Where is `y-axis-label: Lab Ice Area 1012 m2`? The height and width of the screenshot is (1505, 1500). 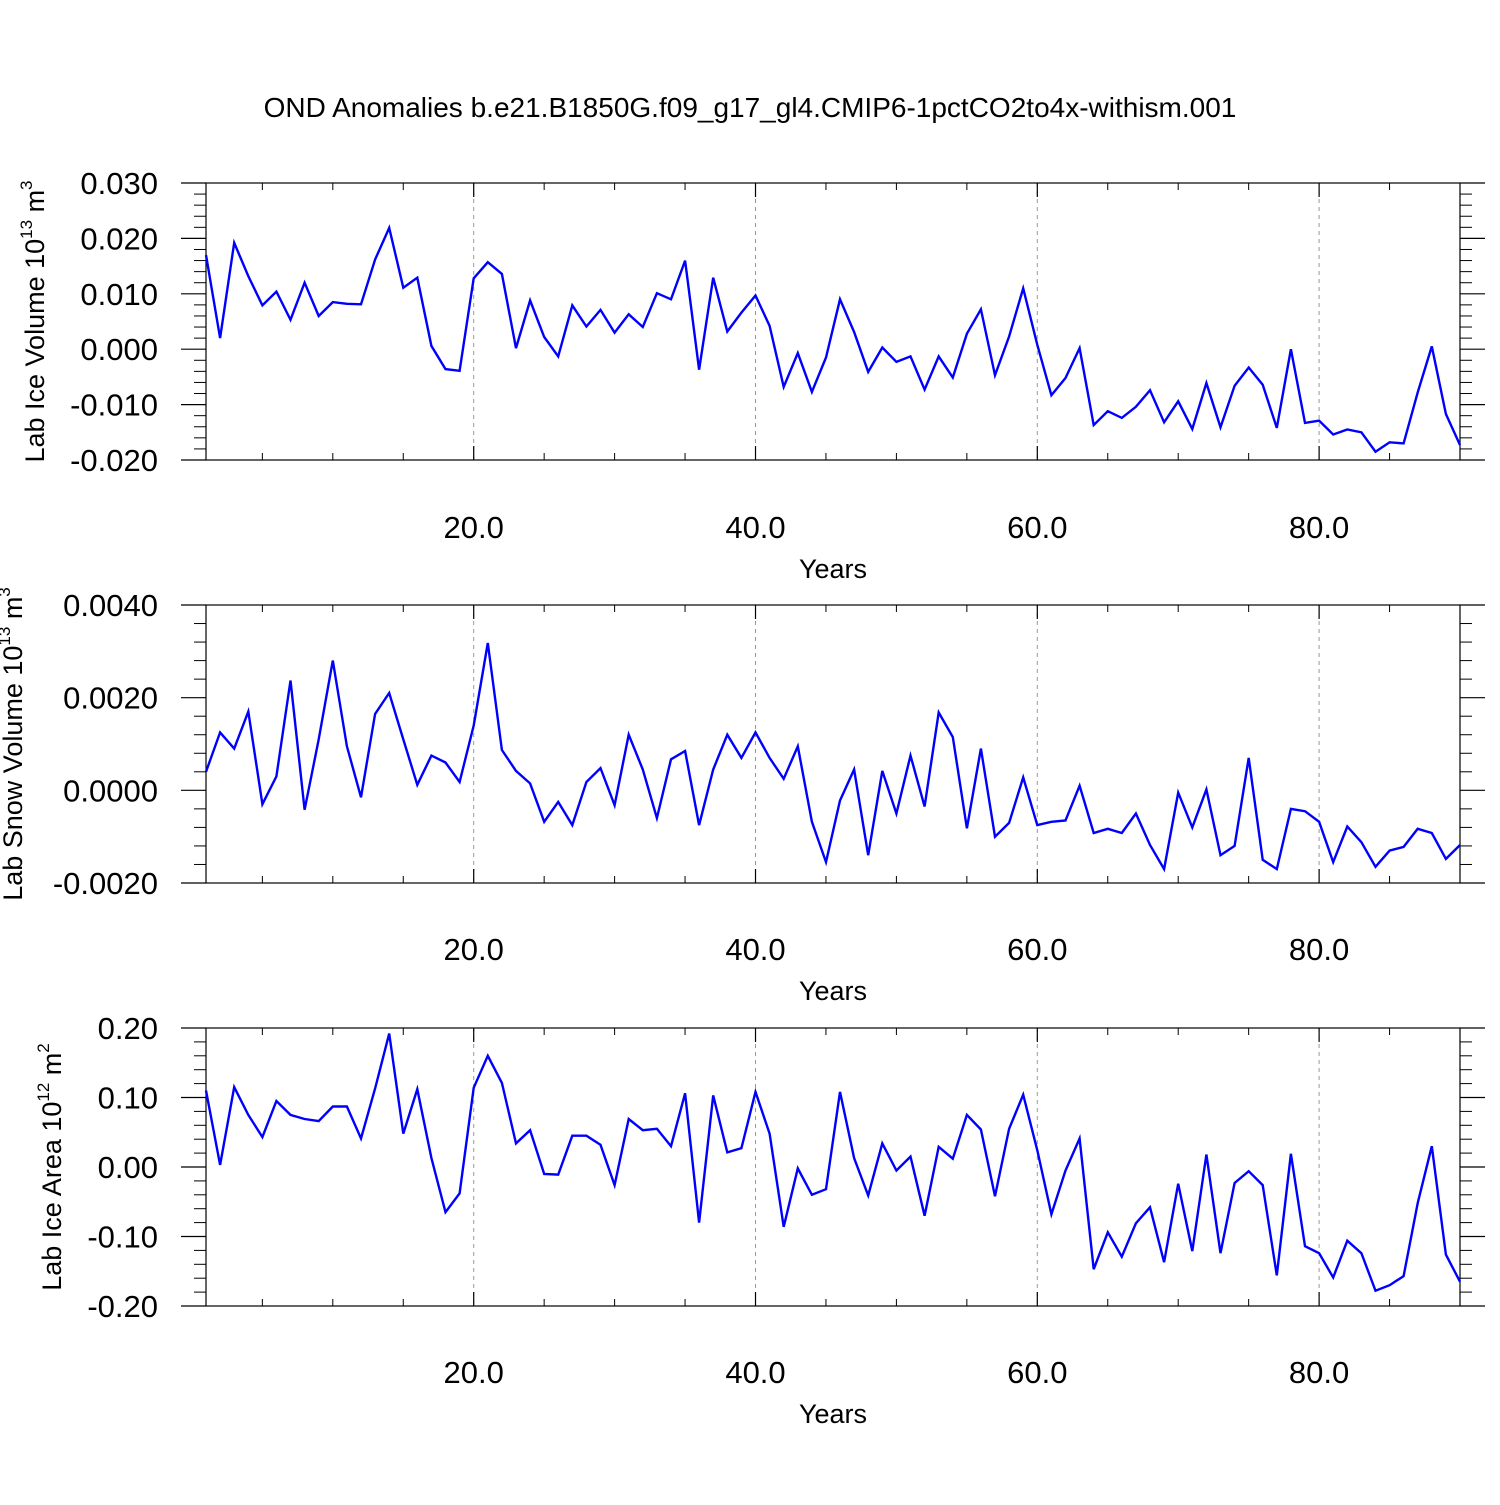
y-axis-label: Lab Ice Area 1012 m2 is located at coordinates (50, 1167).